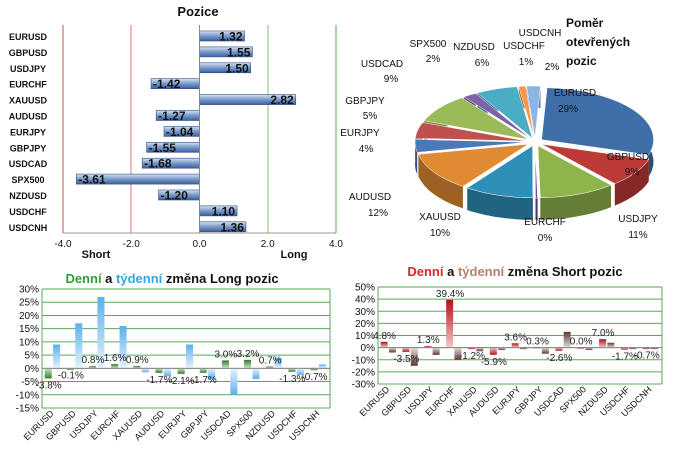  What do you see at coordinates (225, 364) in the screenshot?
I see `long-bar-daily-usdcad` at bounding box center [225, 364].